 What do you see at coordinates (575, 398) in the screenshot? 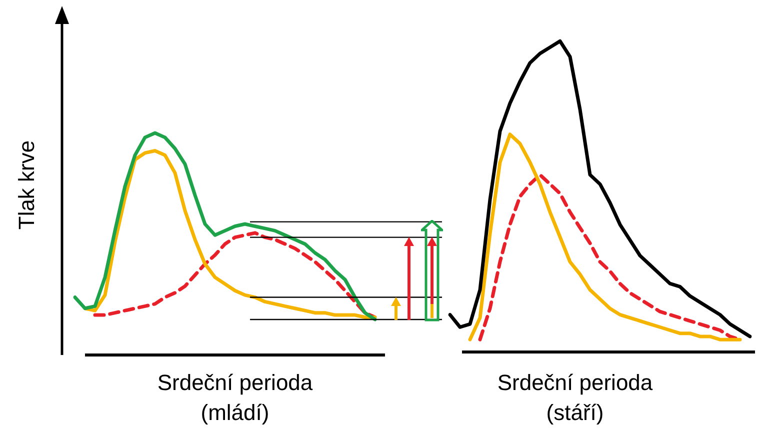
I see `x-axis-title: Srdeční perioda (stáří)` at bounding box center [575, 398].